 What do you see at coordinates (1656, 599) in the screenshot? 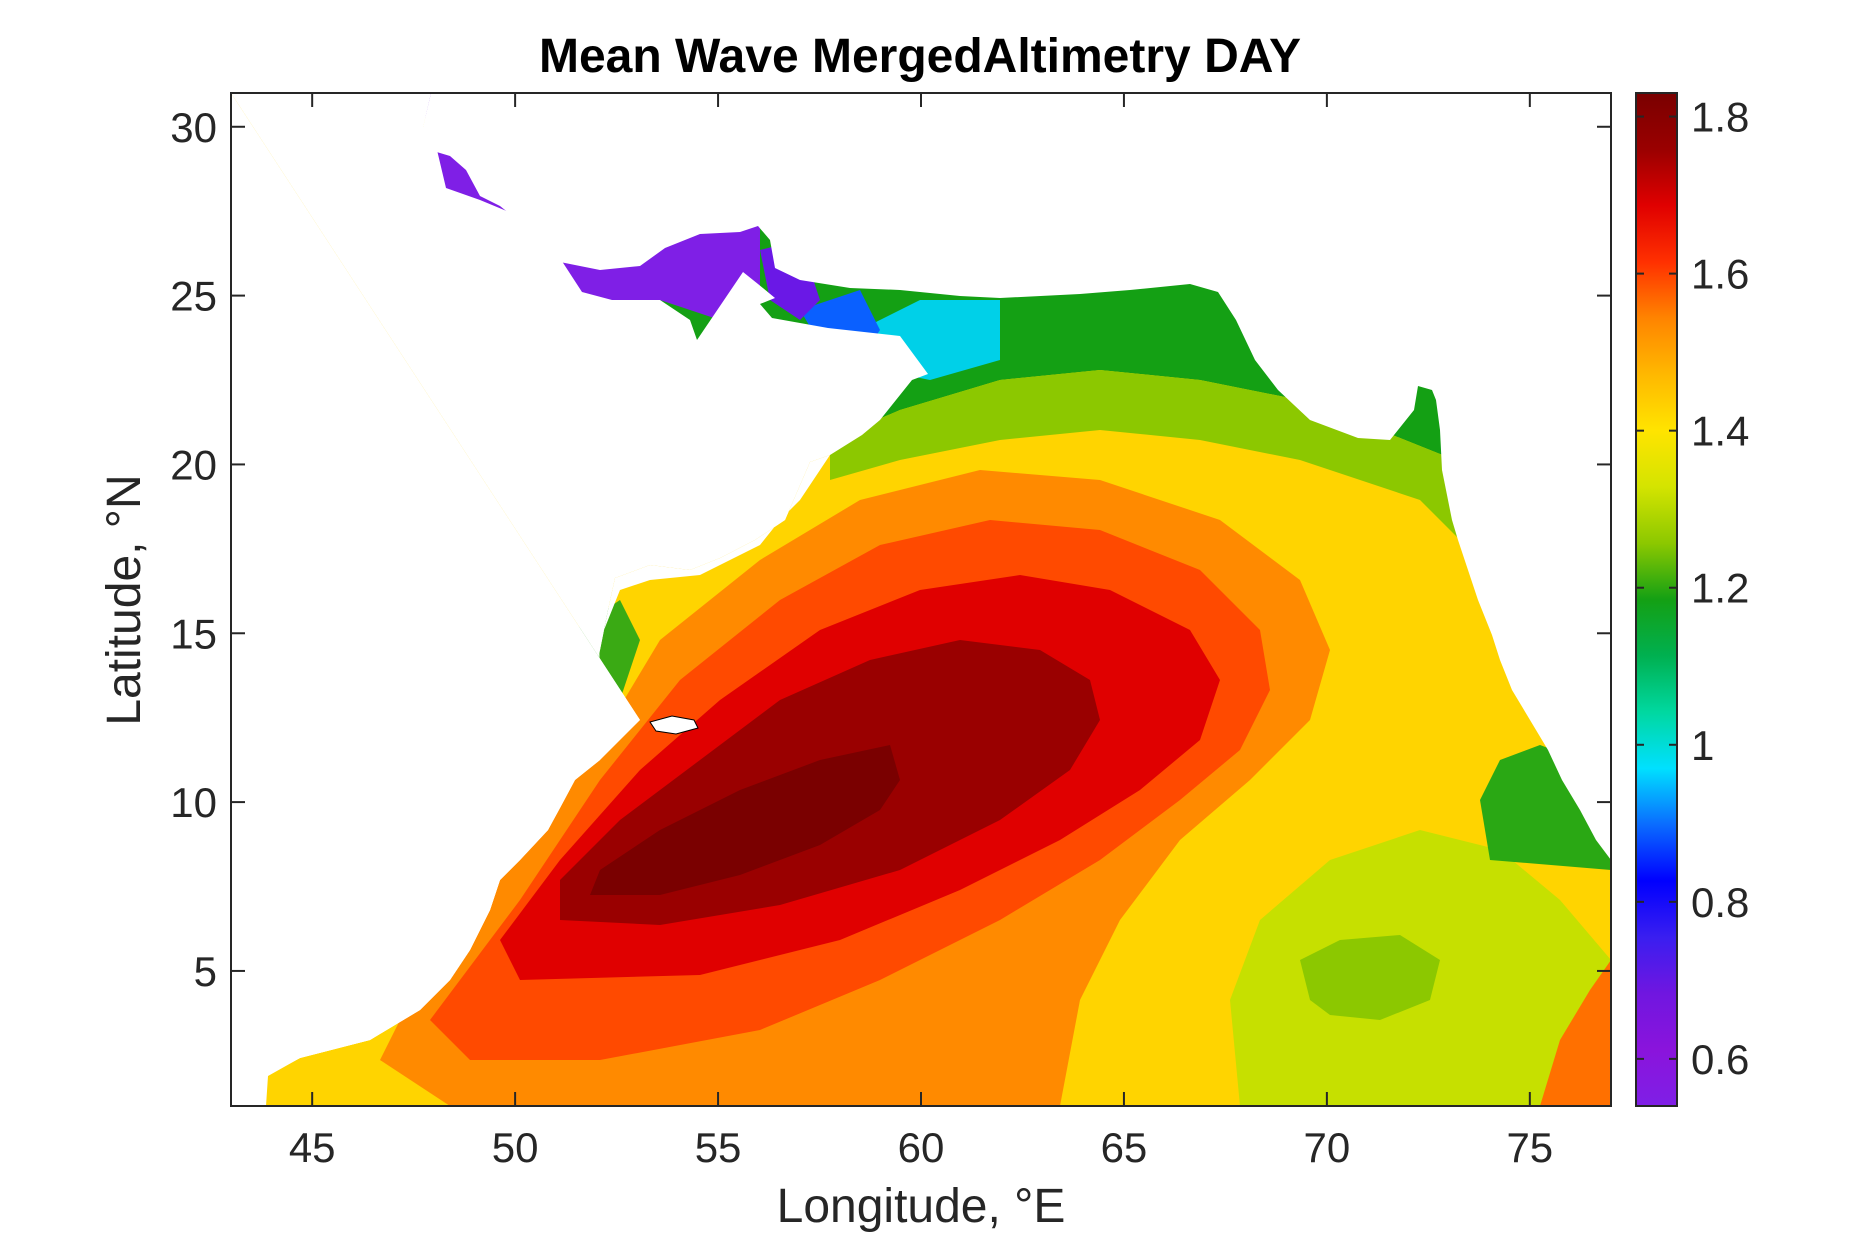
I see `colorbar-gradient` at bounding box center [1656, 599].